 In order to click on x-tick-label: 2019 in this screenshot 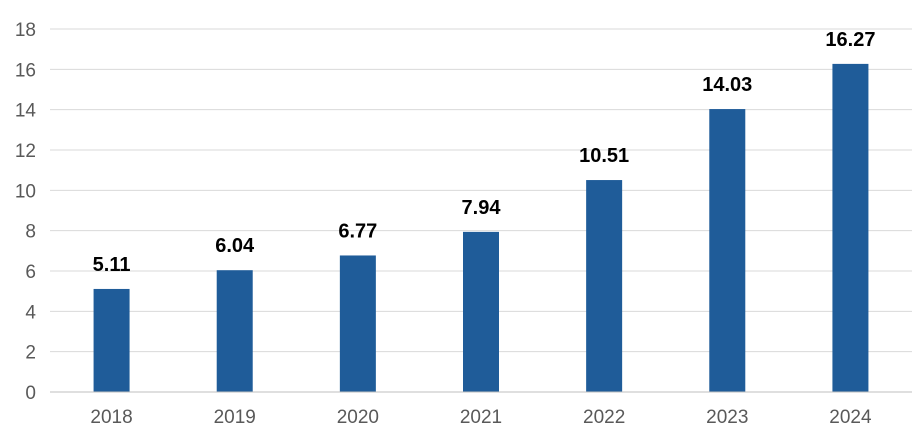, I will do `click(235, 417)`.